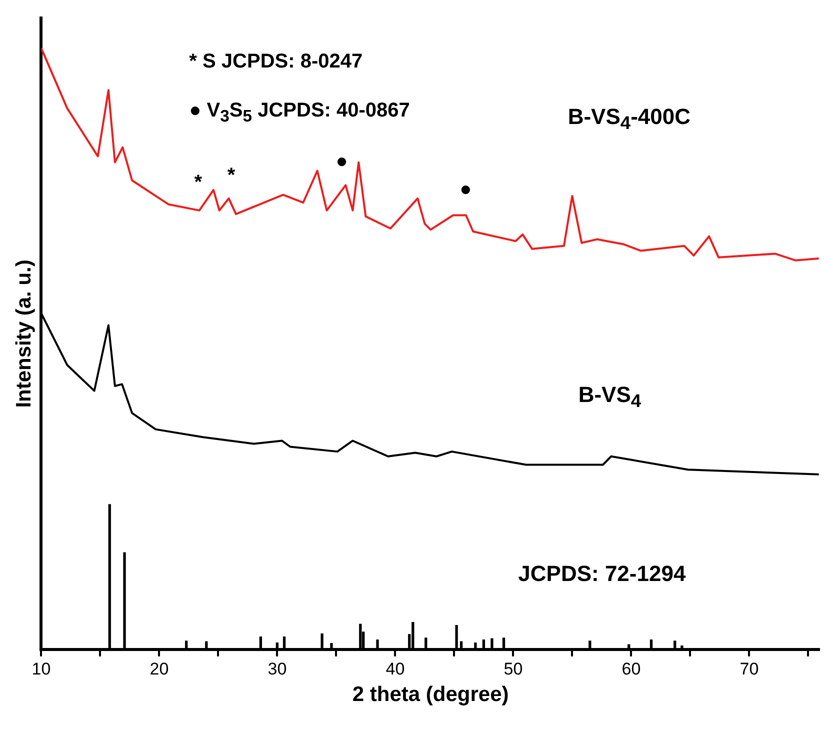 The height and width of the screenshot is (731, 828). I want to click on text: B-VS$_{4}$, so click(610, 397).